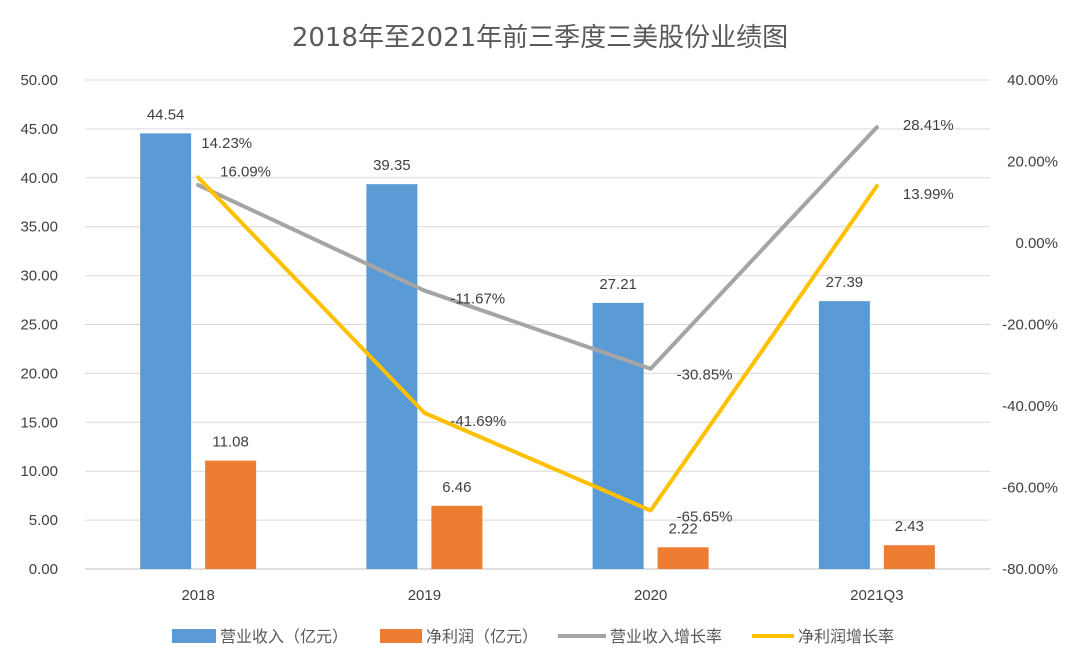  I want to click on line-data-label: 16.09%, so click(245, 171).